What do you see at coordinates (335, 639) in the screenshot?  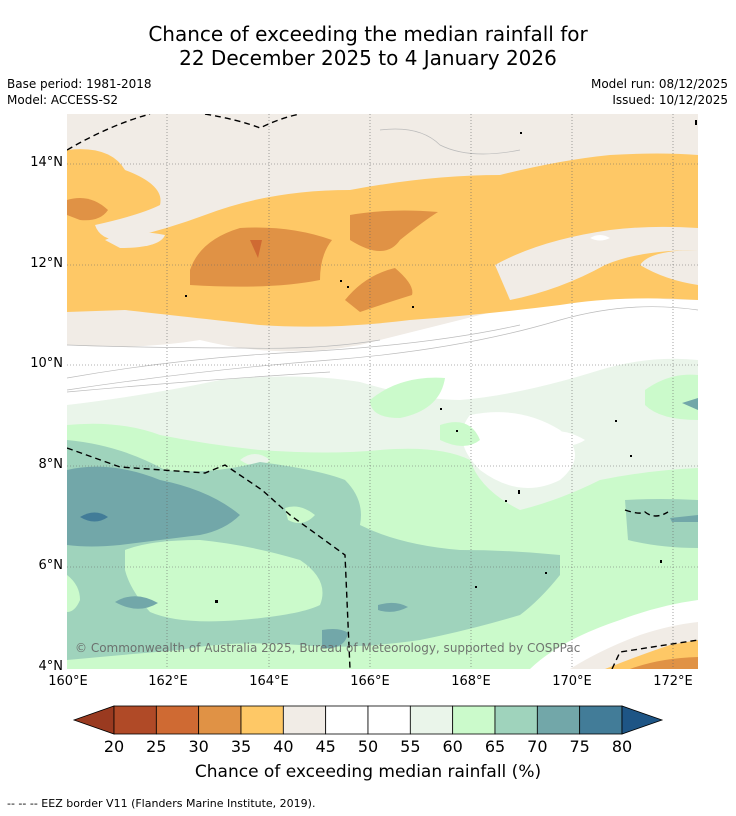 I see `patch-70-75-d` at bounding box center [335, 639].